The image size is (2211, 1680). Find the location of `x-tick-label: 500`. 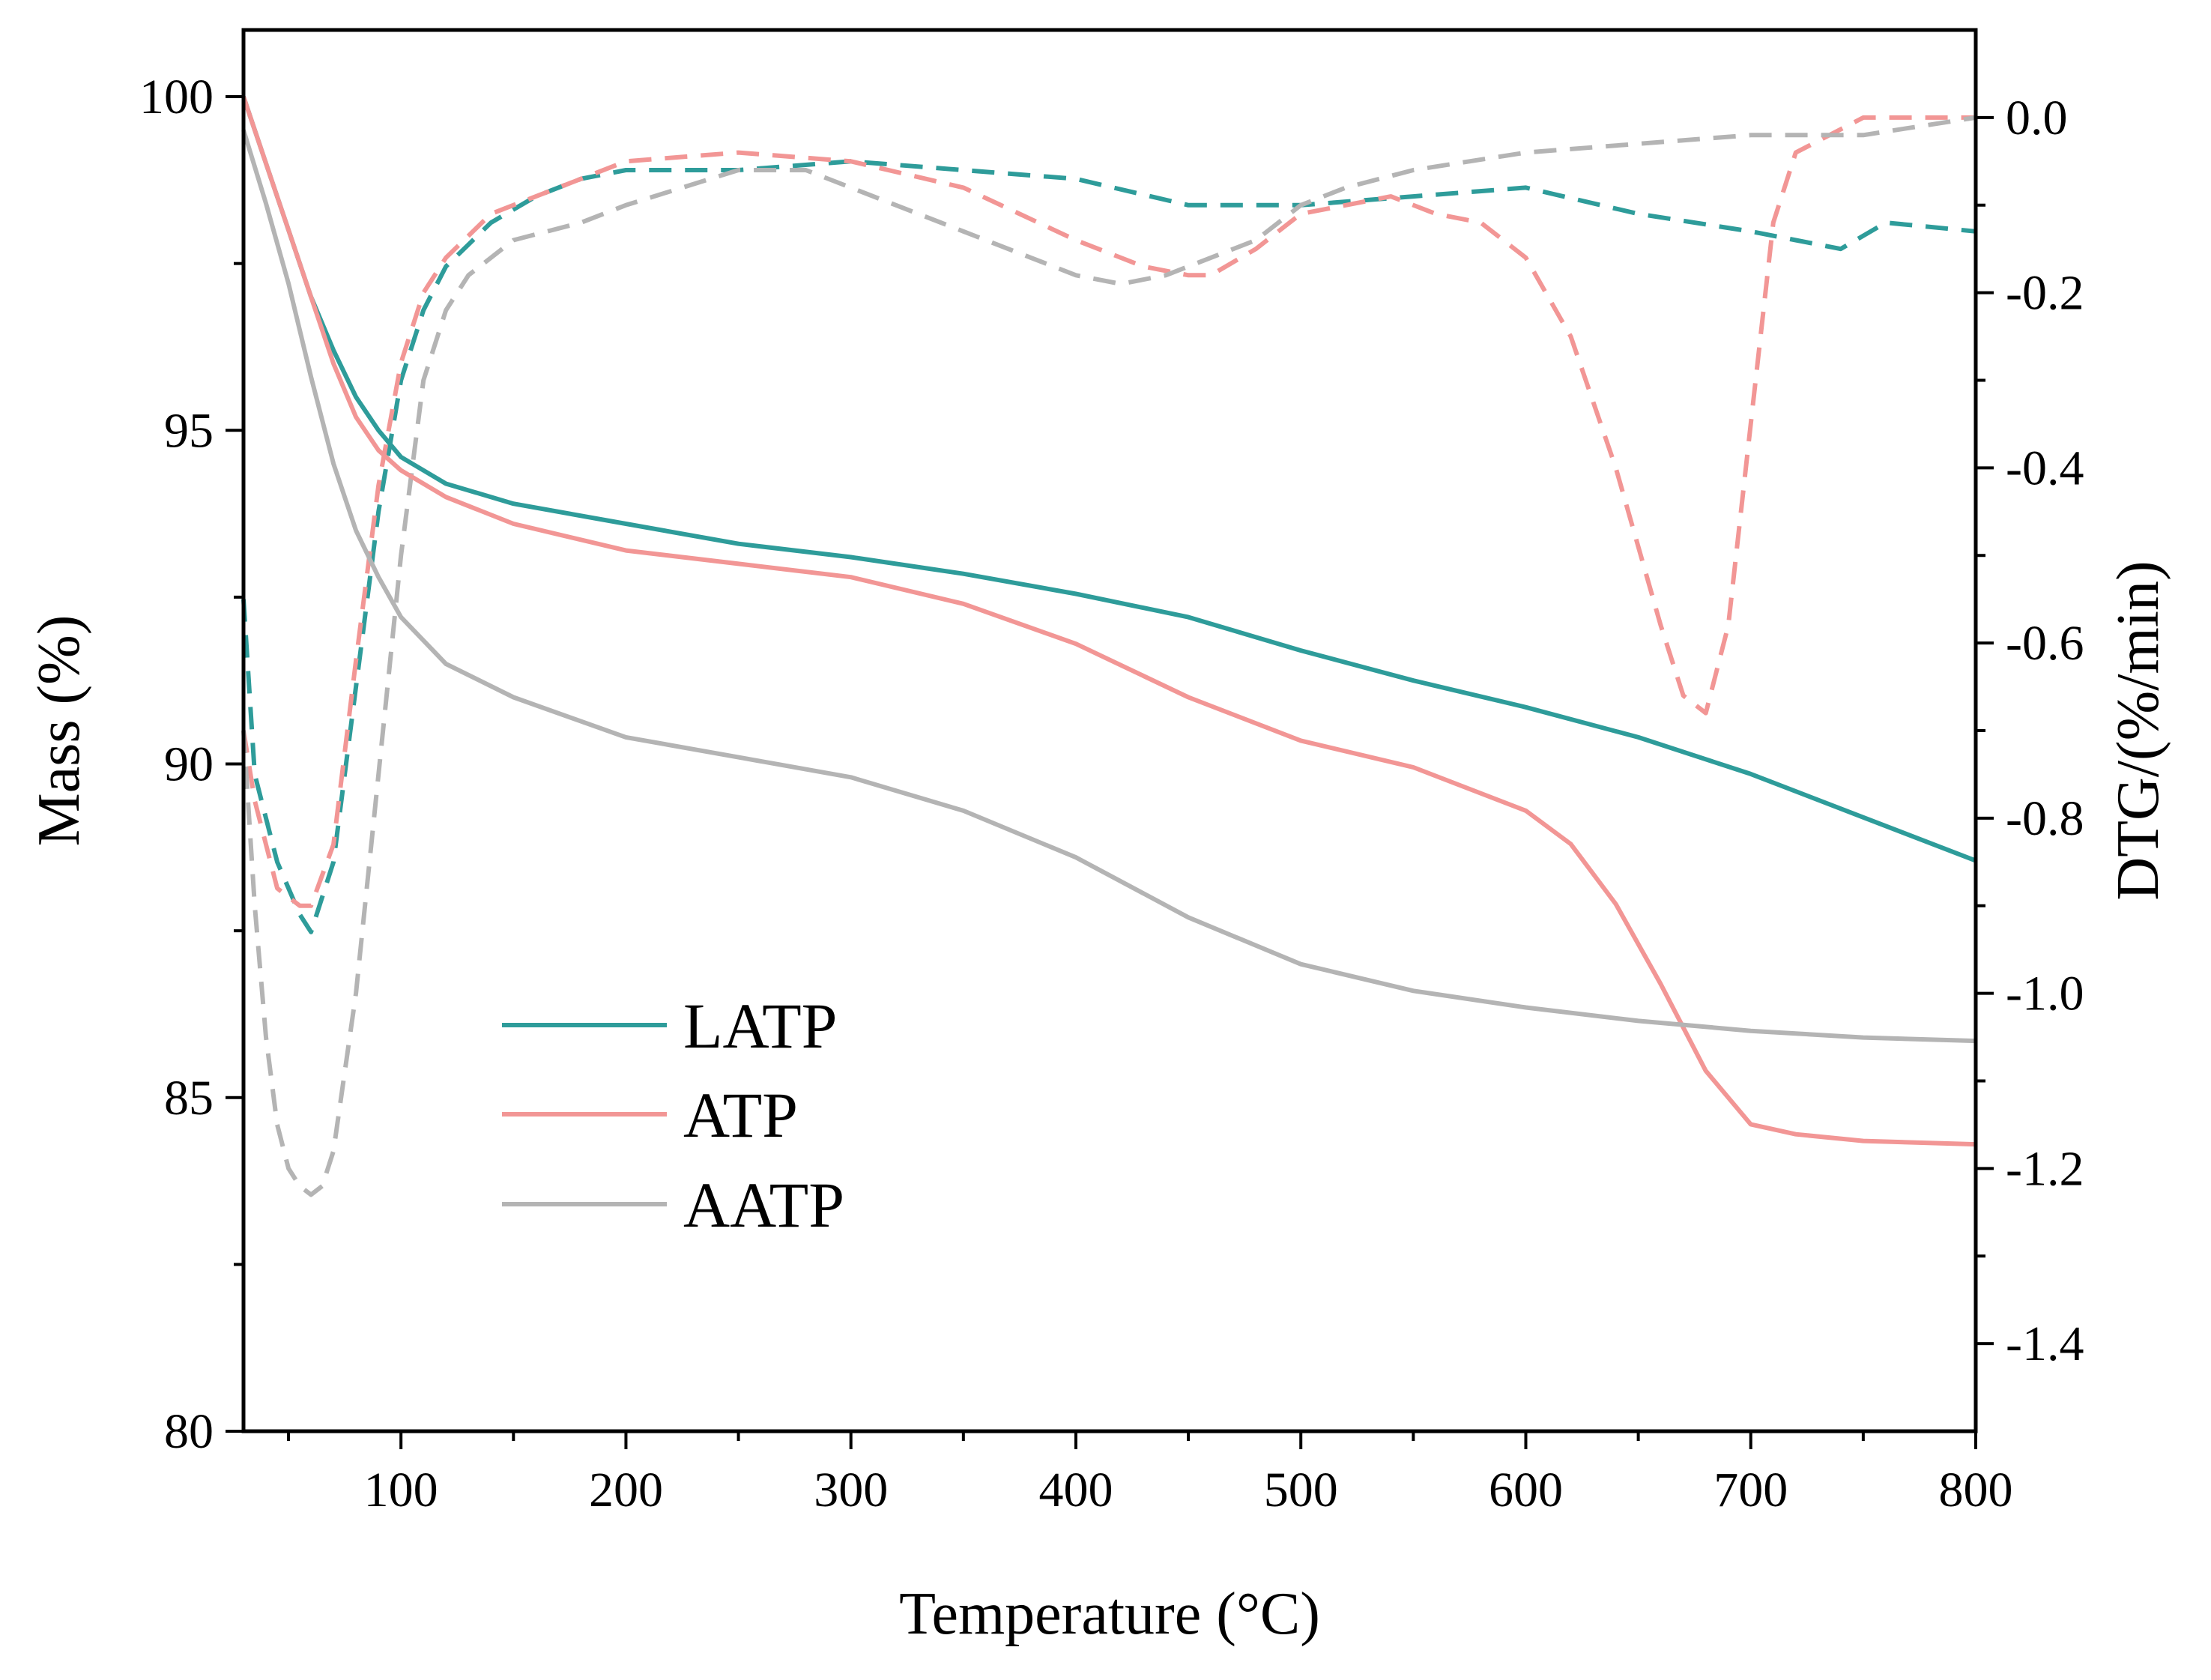

x-tick-label: 500 is located at coordinates (1301, 1490).